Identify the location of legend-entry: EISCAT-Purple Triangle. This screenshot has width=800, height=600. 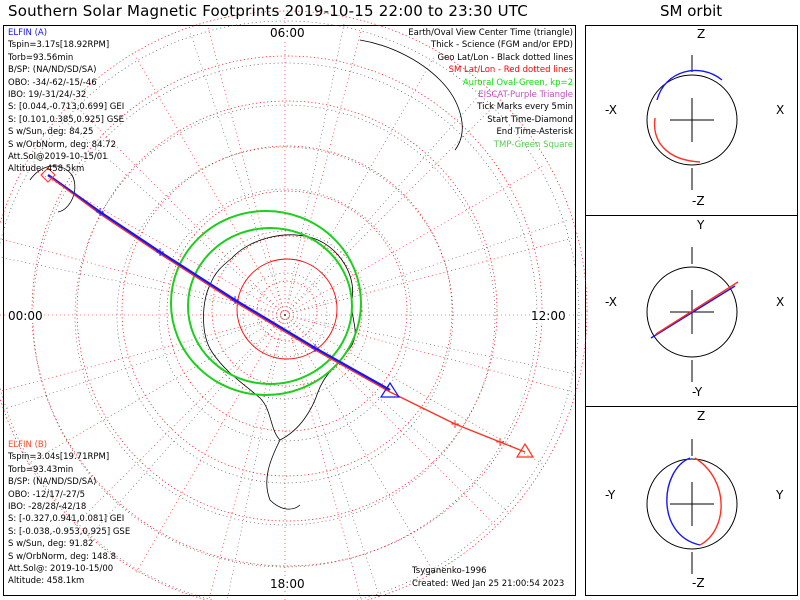
(525, 95).